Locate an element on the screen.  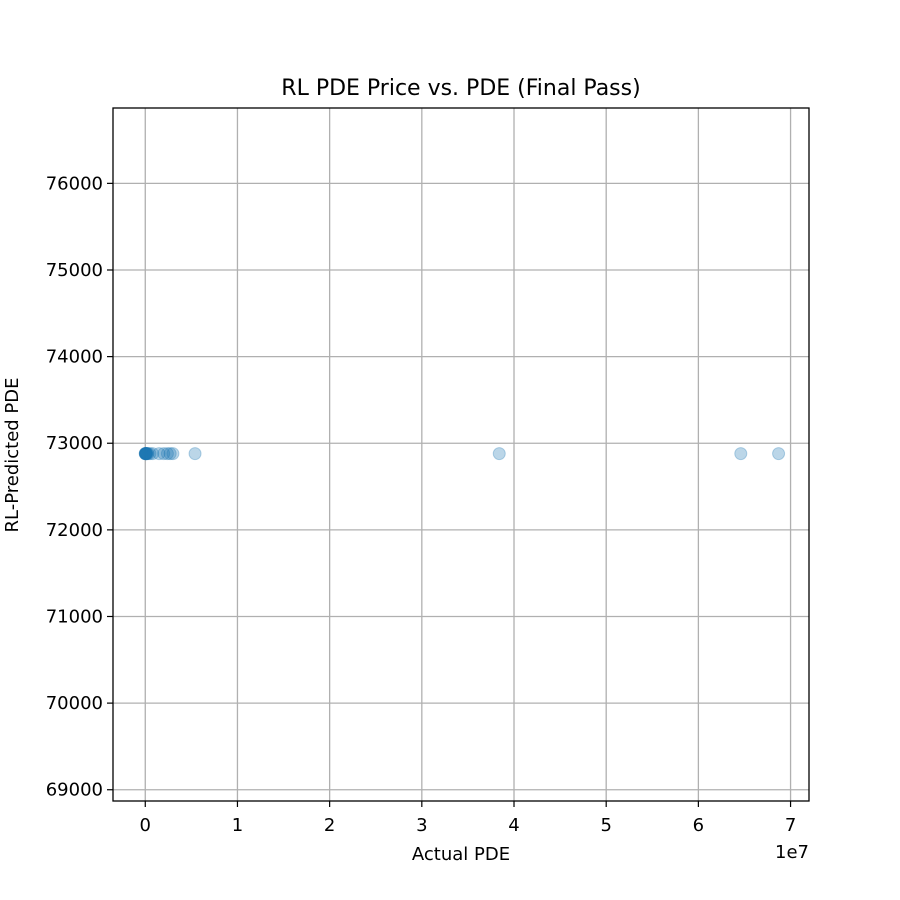
data-points is located at coordinates (462, 454).